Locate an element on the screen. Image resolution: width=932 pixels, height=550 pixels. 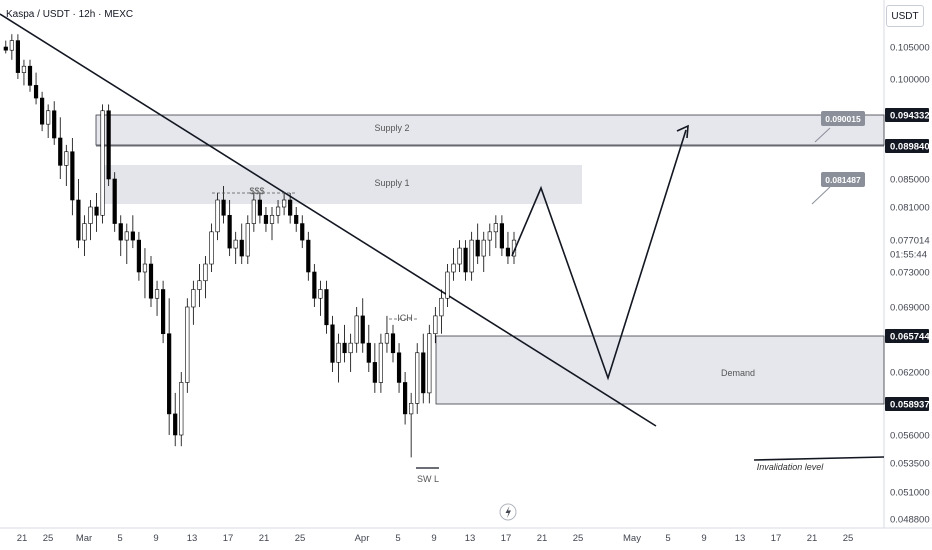
demand-zone is located at coordinates (660, 370).